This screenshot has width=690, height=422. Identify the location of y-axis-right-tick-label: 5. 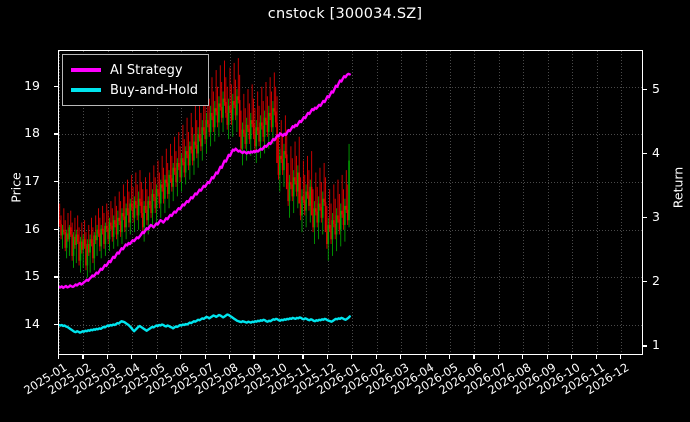
(656, 88).